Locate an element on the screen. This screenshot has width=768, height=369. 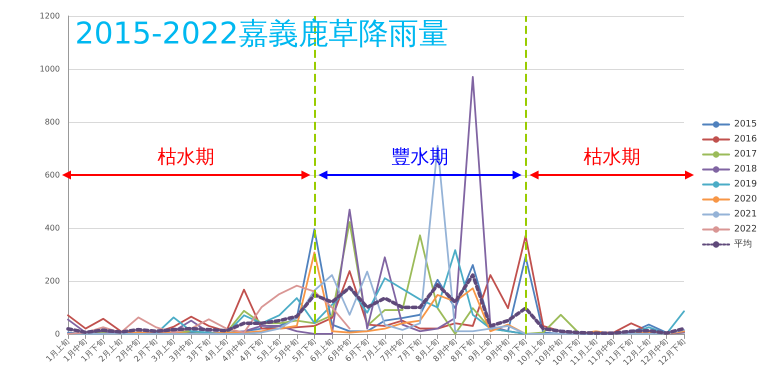
y-tick-label: 1000 is located at coordinates (50, 69).